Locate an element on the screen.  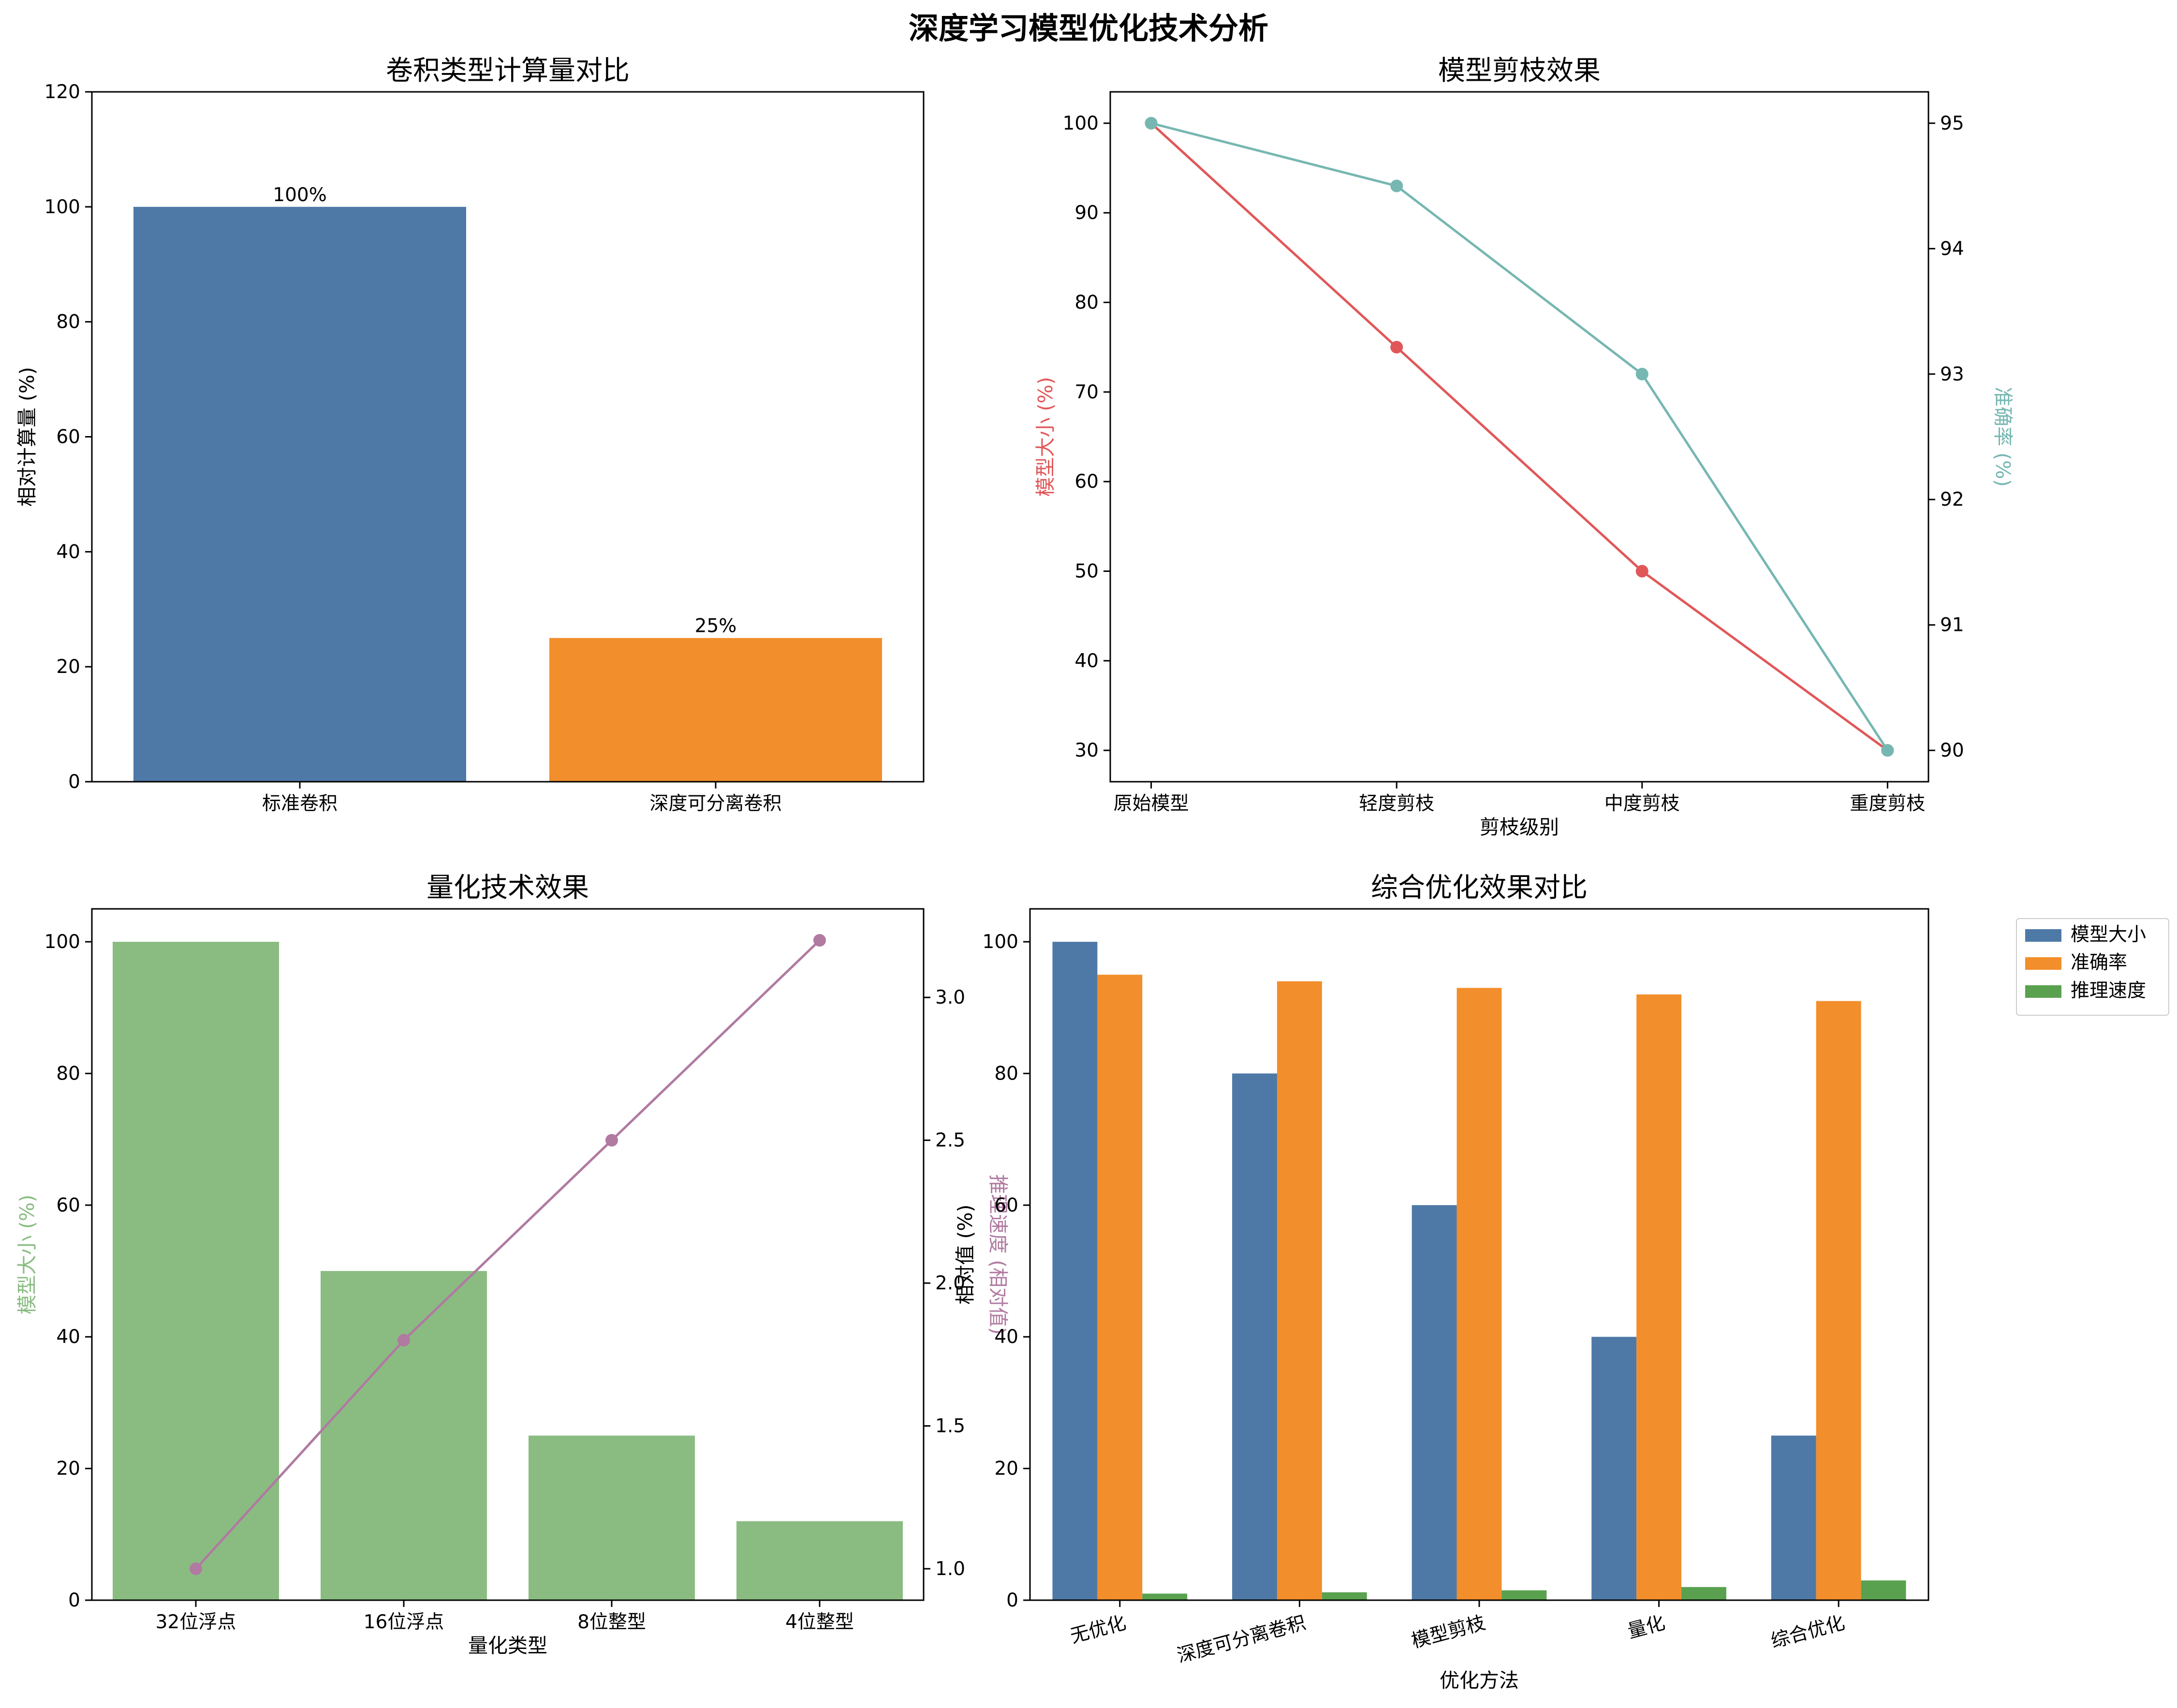
figure-suptitle: 深度学习模型优化技术分析 is located at coordinates (1088, 28).